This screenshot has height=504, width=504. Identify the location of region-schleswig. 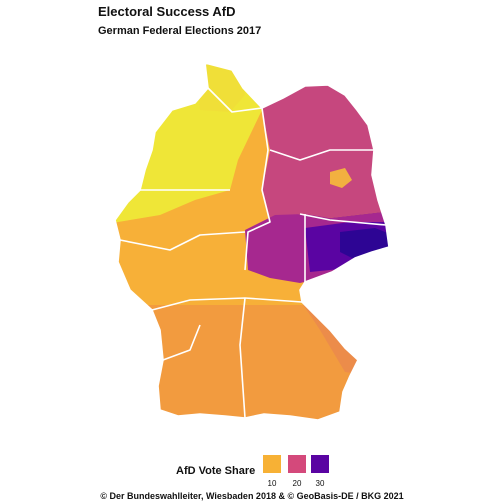
(220, 87).